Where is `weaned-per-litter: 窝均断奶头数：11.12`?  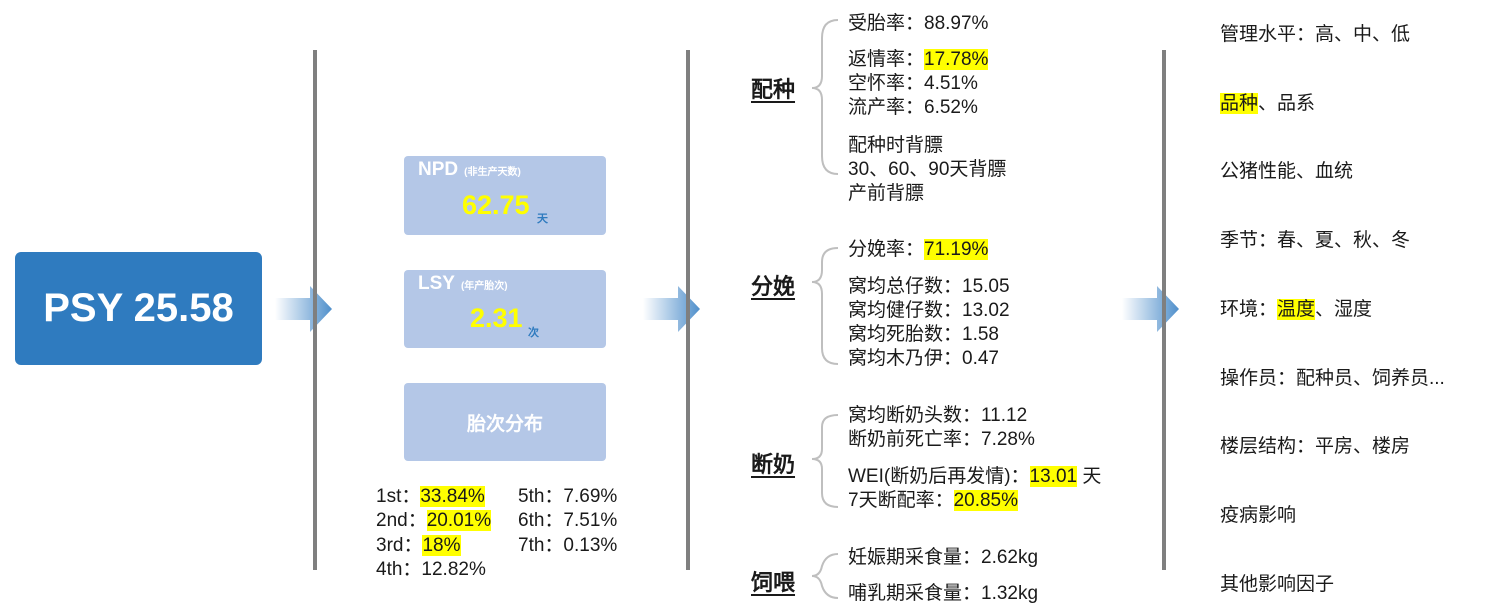
weaned-per-litter: 窝均断奶头数：11.12 is located at coordinates (938, 415).